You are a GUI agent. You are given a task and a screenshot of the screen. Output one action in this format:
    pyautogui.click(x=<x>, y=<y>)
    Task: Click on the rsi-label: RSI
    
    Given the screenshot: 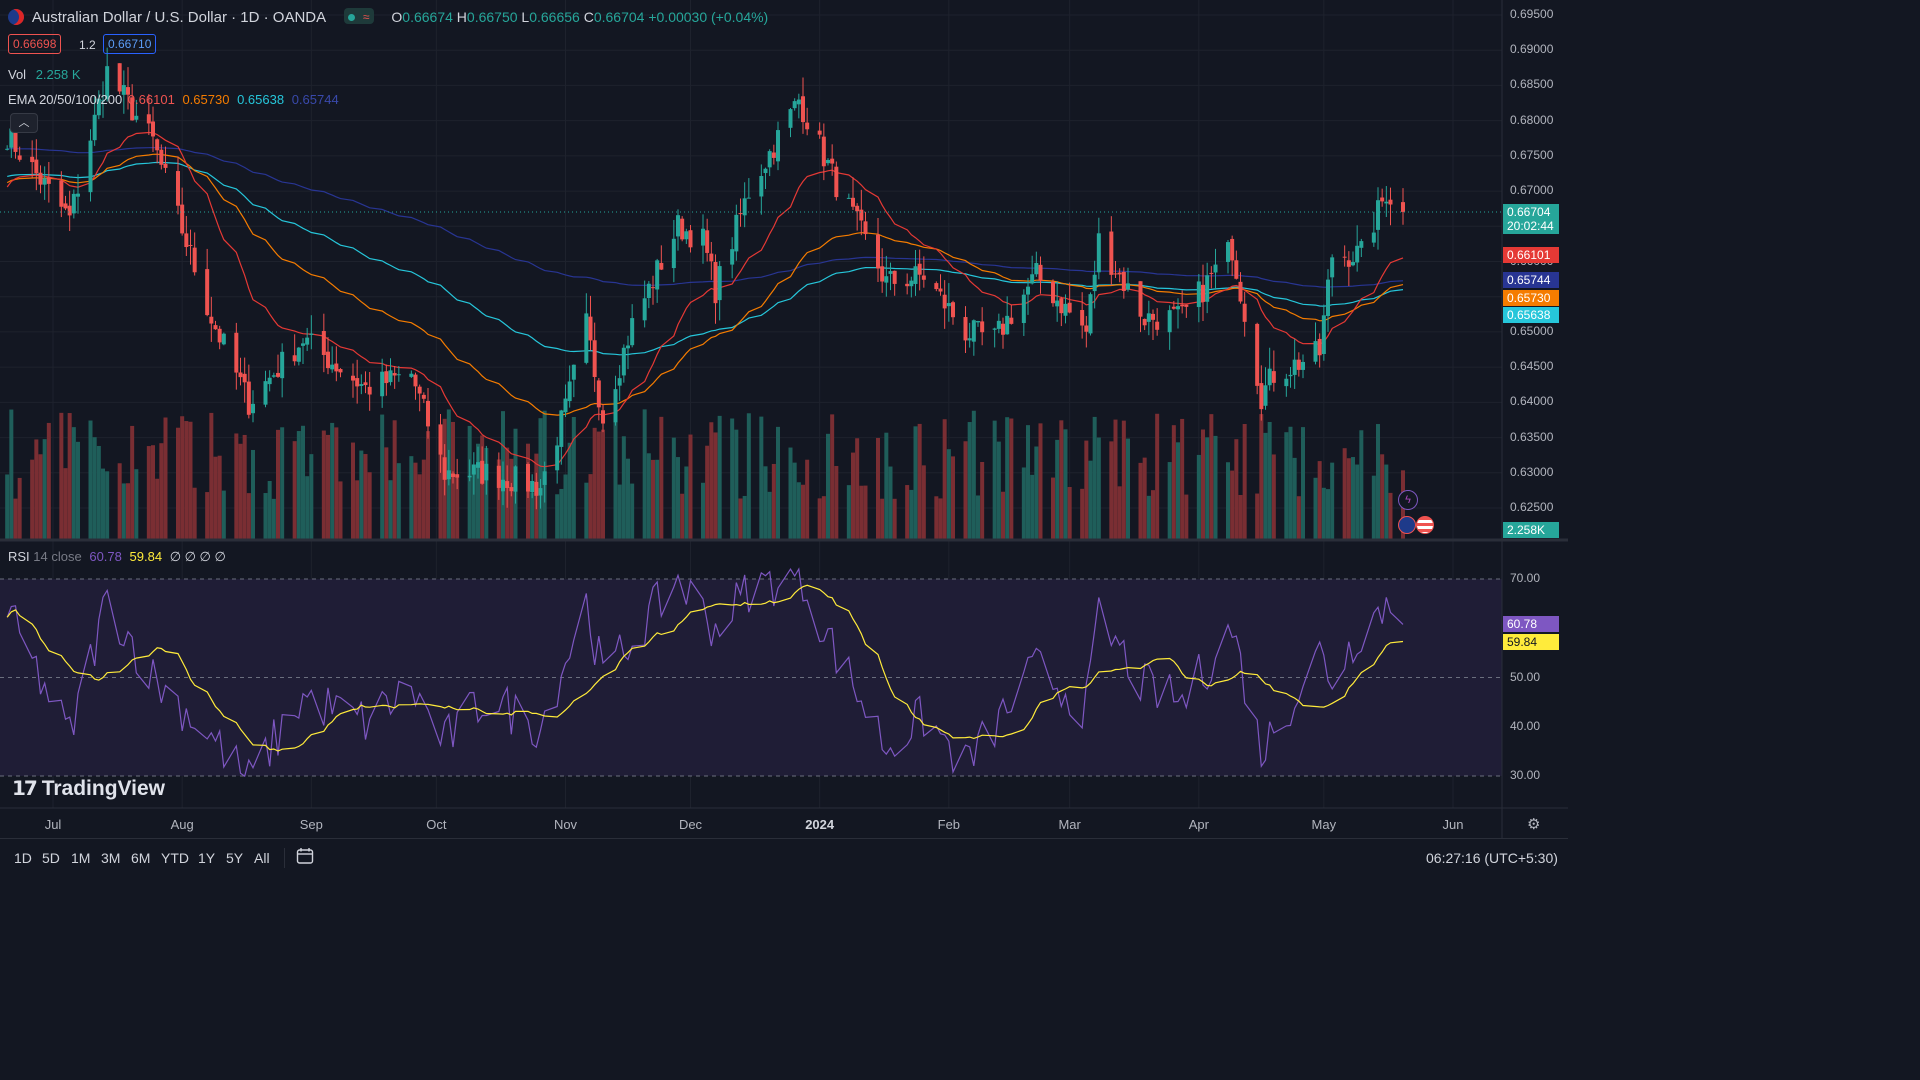 What is the action you would take?
    pyautogui.click(x=19, y=556)
    